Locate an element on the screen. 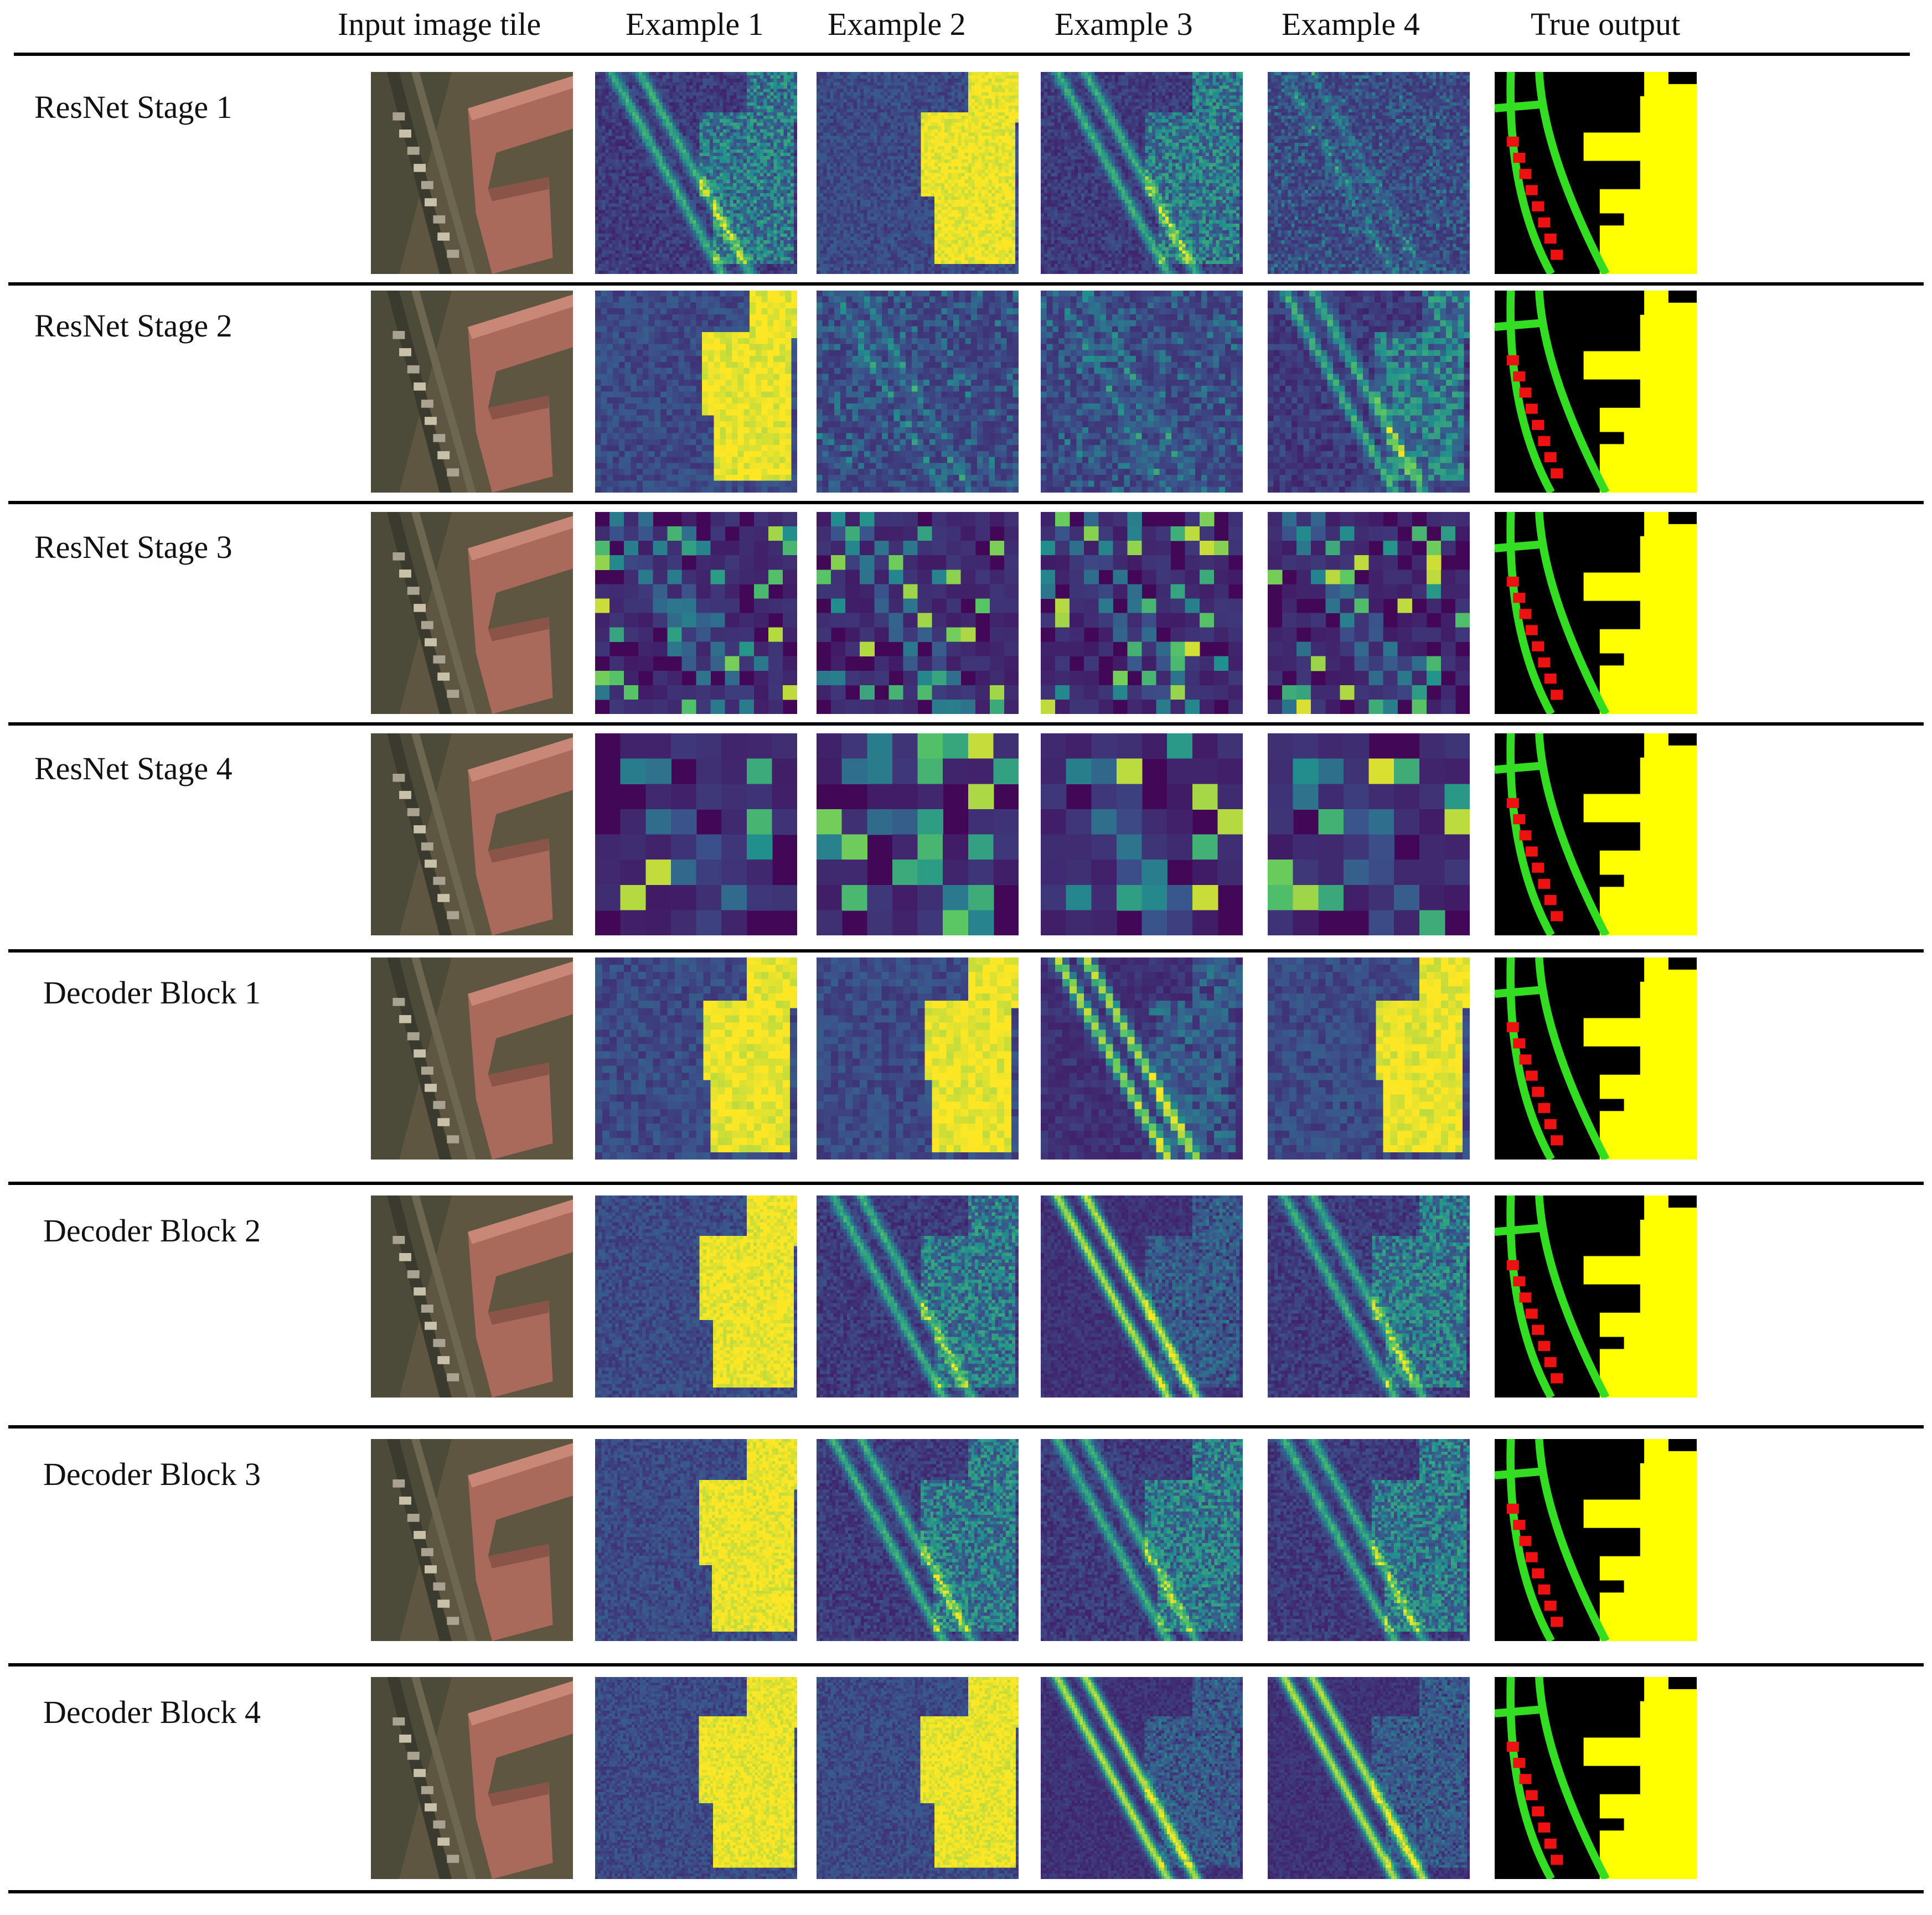 This screenshot has width=1932, height=1915. column-header: Input image tile is located at coordinates (439, 24).